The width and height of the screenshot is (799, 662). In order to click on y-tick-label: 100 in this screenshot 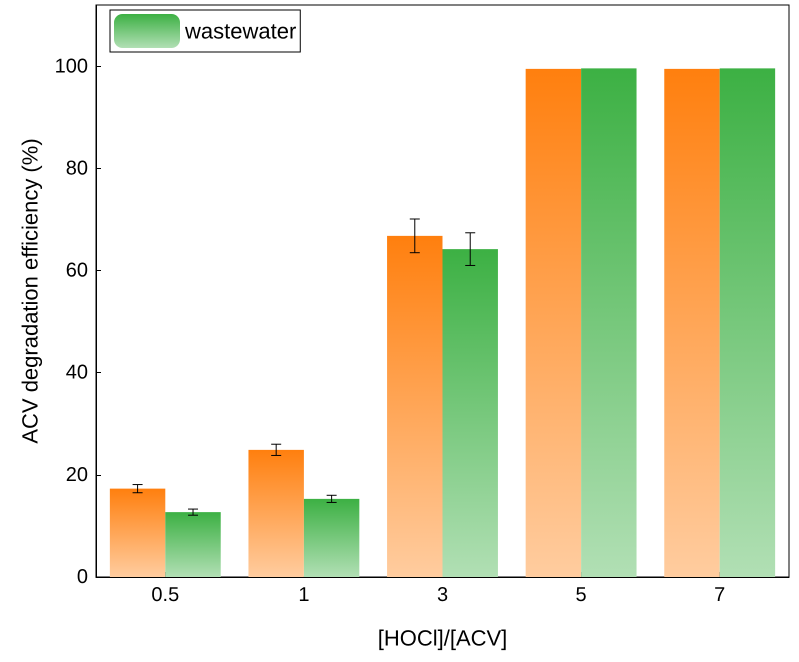, I will do `click(71, 66)`.